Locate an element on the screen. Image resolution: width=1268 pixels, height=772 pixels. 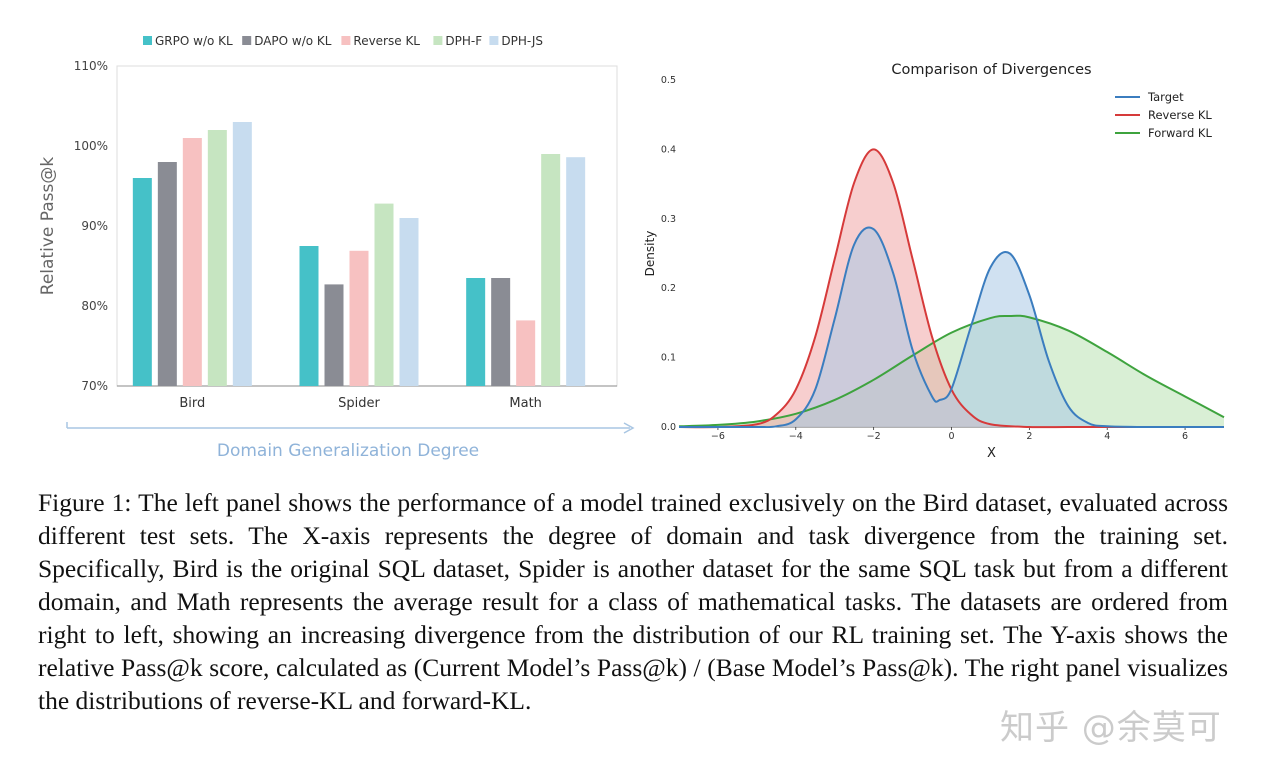
y-axis-label: Relative Pass@k is located at coordinates (48, 226).